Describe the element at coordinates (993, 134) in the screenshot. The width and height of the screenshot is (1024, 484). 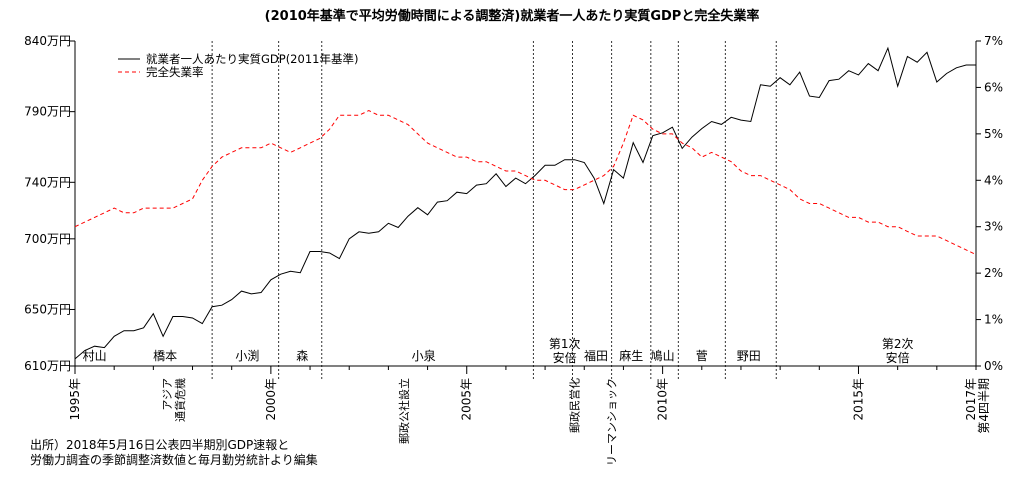
I see `right-tick-label: 5%` at that location.